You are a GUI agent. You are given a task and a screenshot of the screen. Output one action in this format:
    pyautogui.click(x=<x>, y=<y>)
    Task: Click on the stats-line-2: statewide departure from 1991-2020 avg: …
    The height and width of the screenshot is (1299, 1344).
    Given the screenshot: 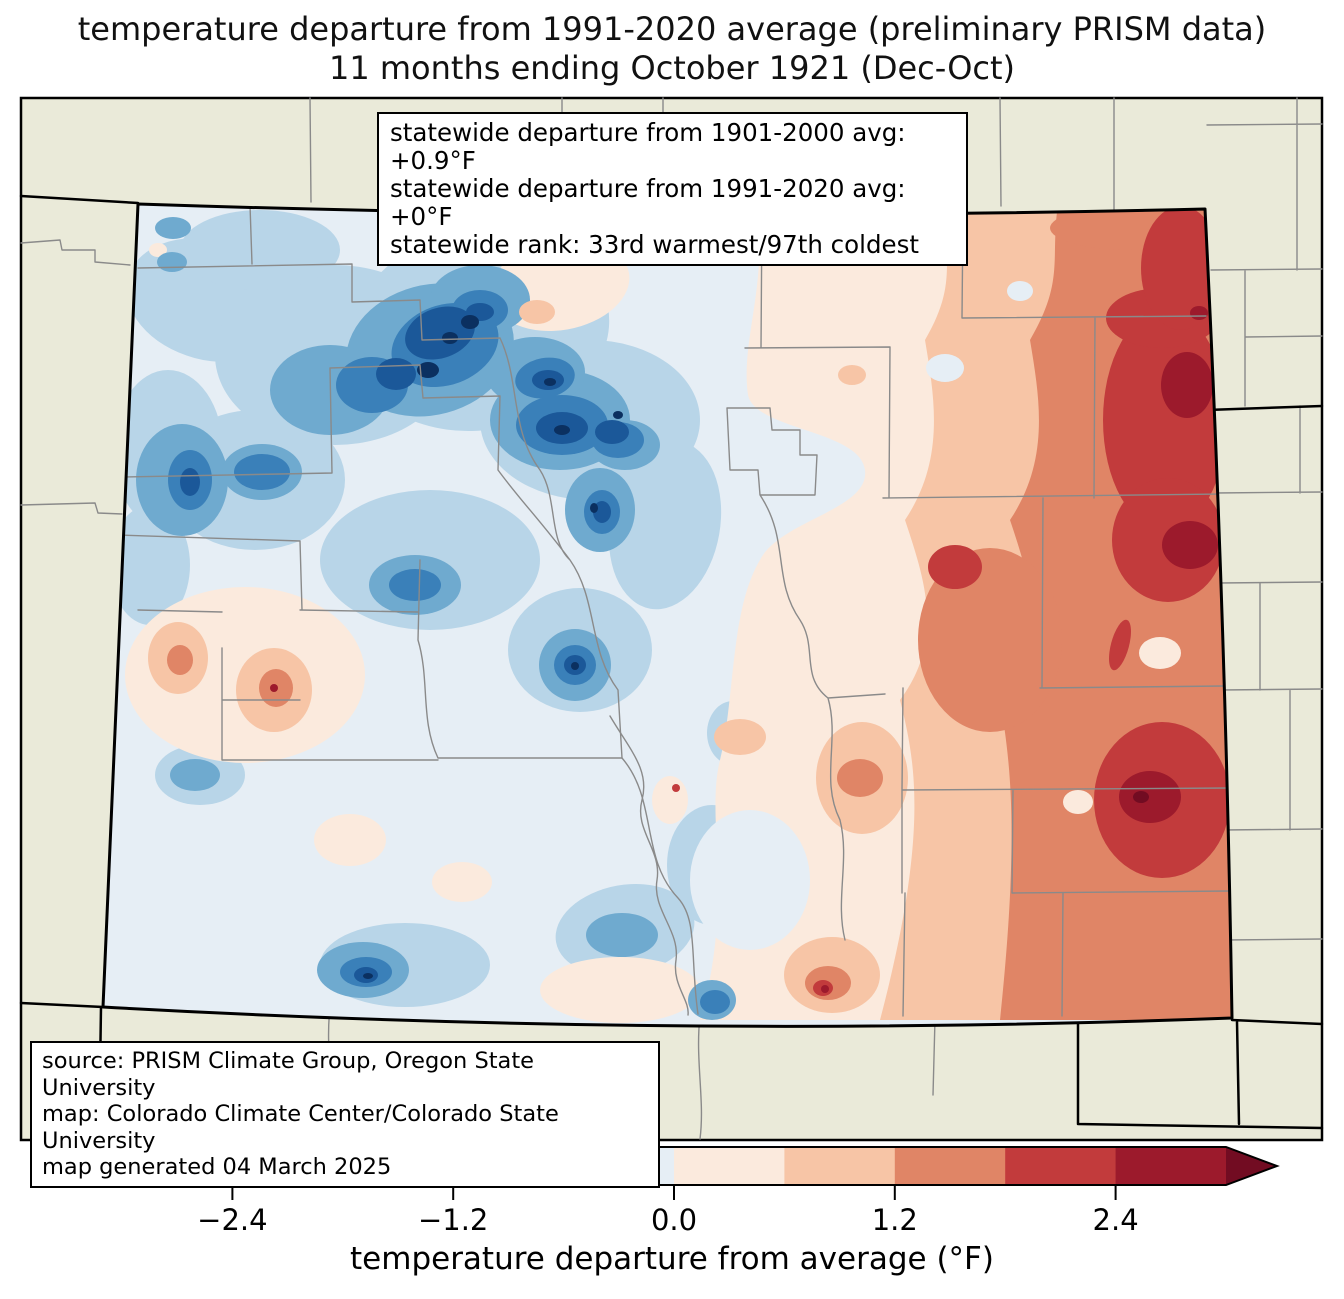 What is the action you would take?
    pyautogui.click(x=648, y=202)
    